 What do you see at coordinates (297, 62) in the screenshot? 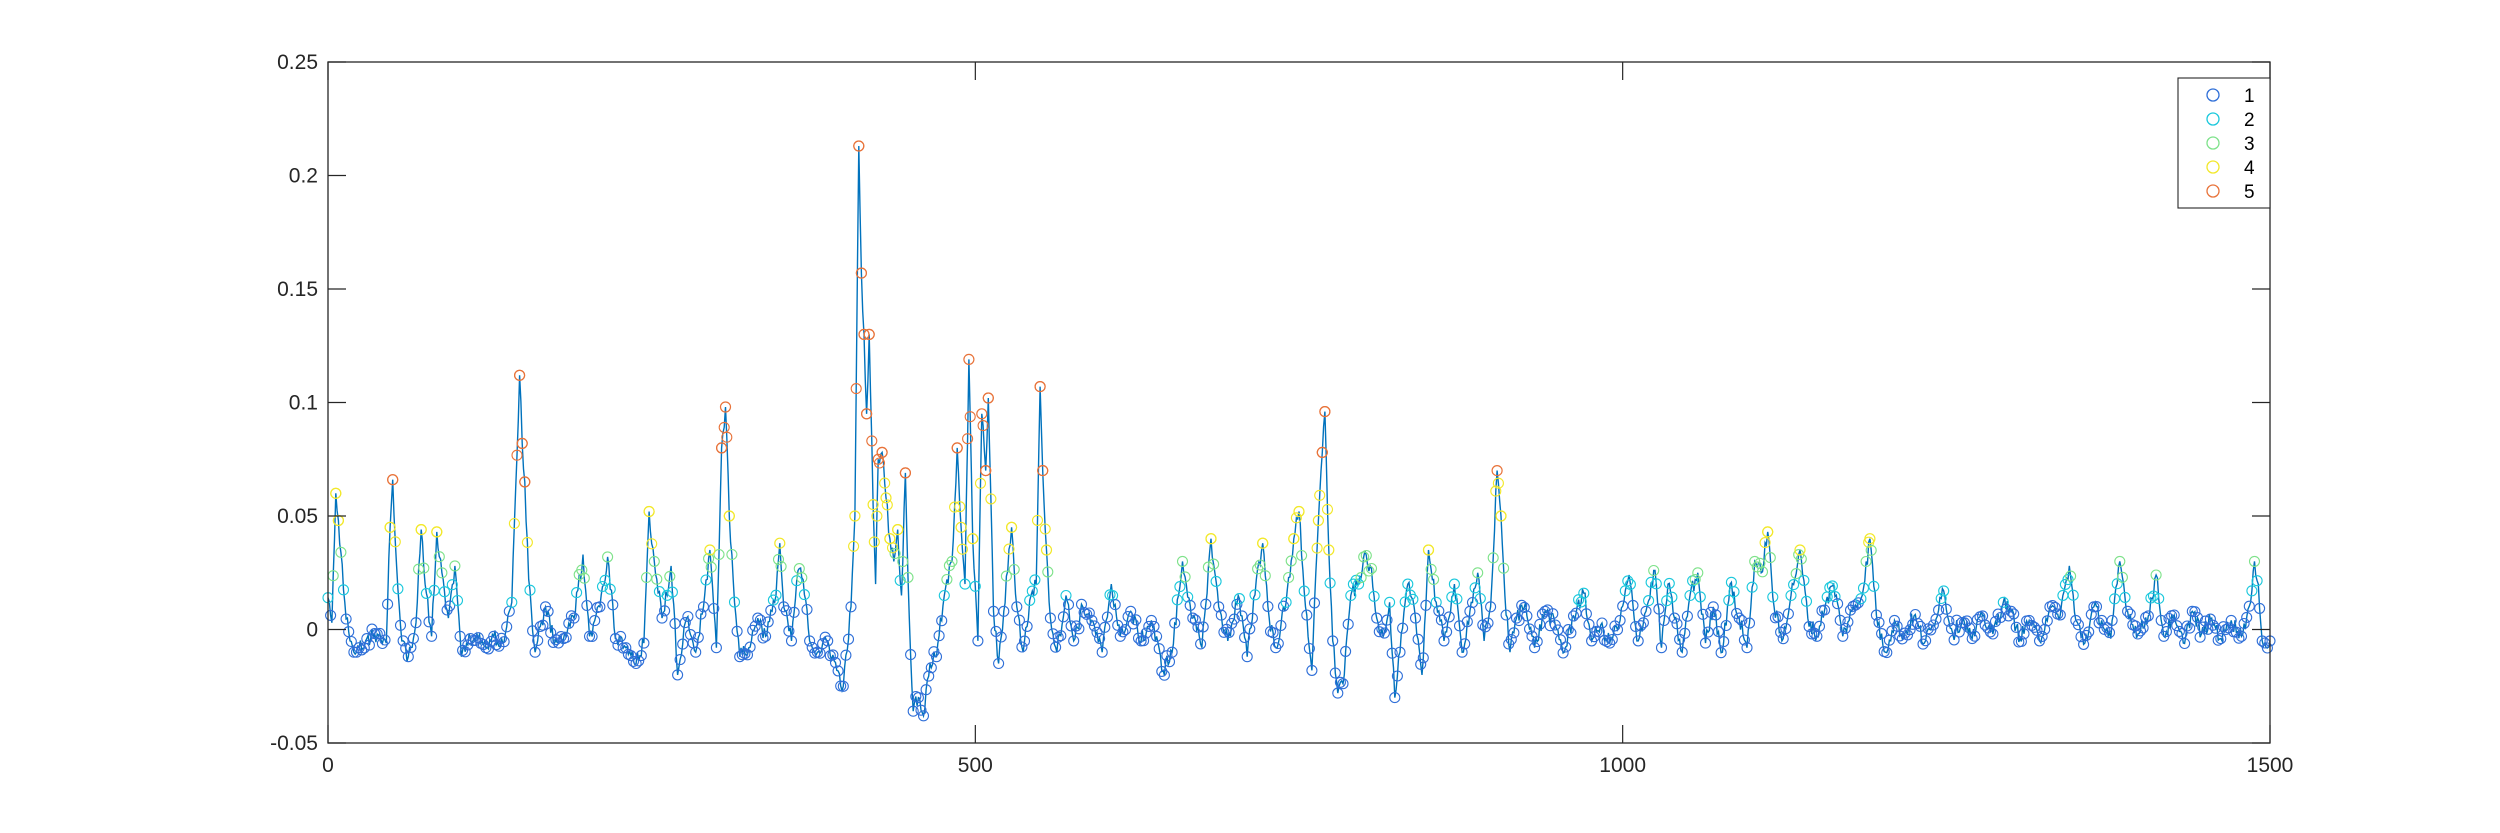
I see `y-tick-label: 0.25` at bounding box center [297, 62].